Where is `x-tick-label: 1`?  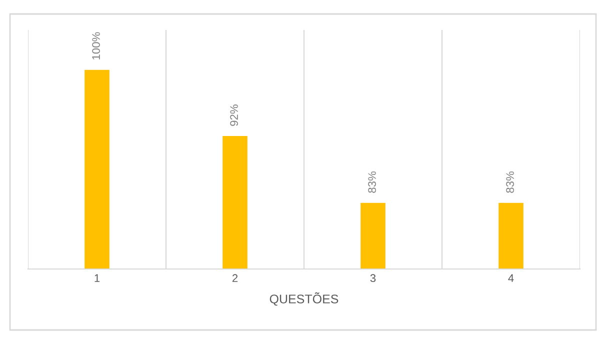
x-tick-label: 1 is located at coordinates (97, 278).